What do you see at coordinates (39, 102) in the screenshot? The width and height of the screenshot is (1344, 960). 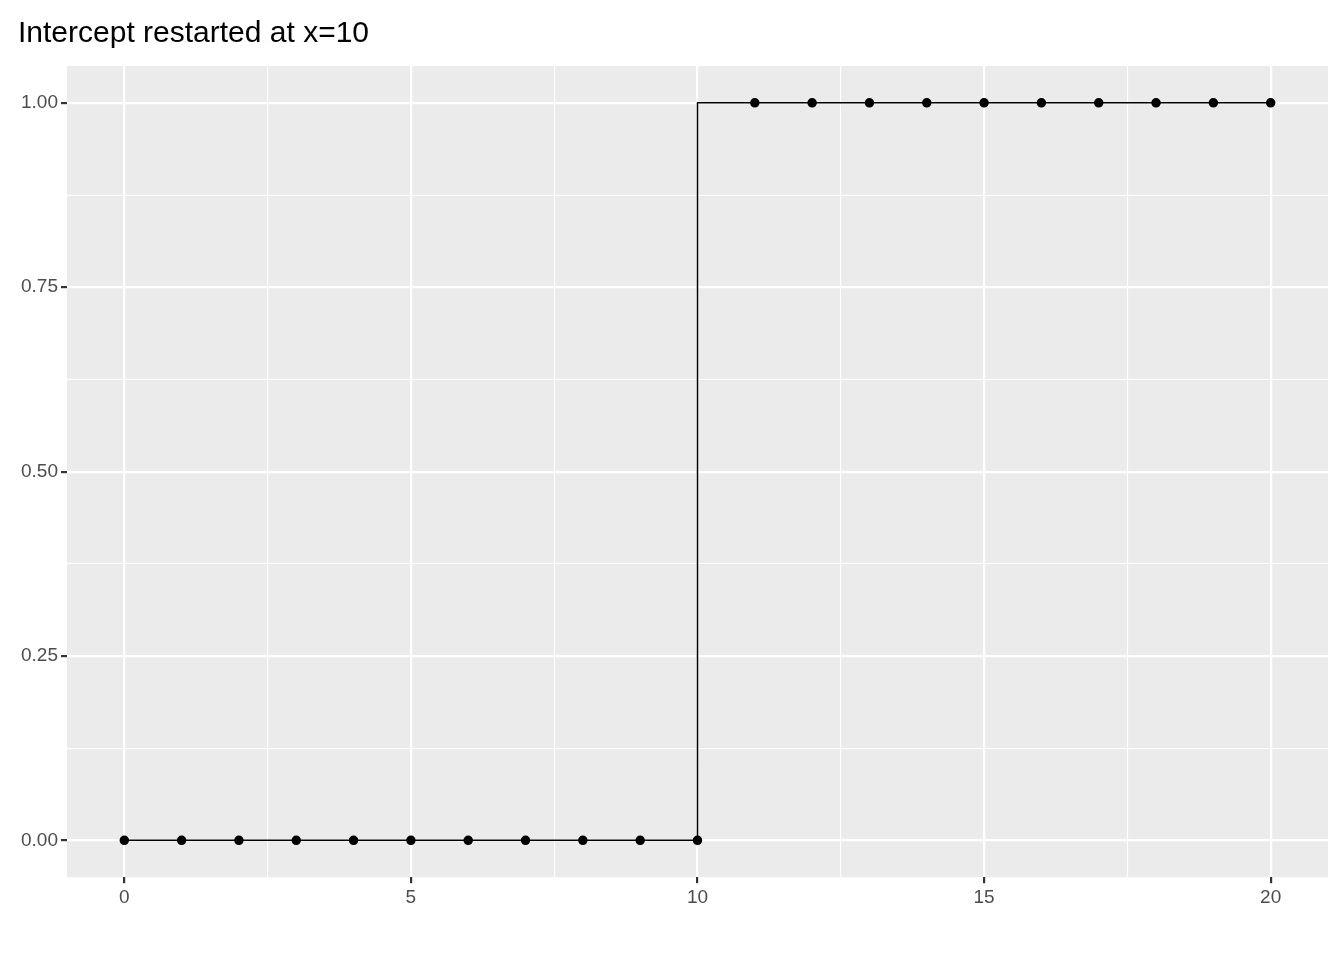 I see `y-tick-label: 1.00` at bounding box center [39, 102].